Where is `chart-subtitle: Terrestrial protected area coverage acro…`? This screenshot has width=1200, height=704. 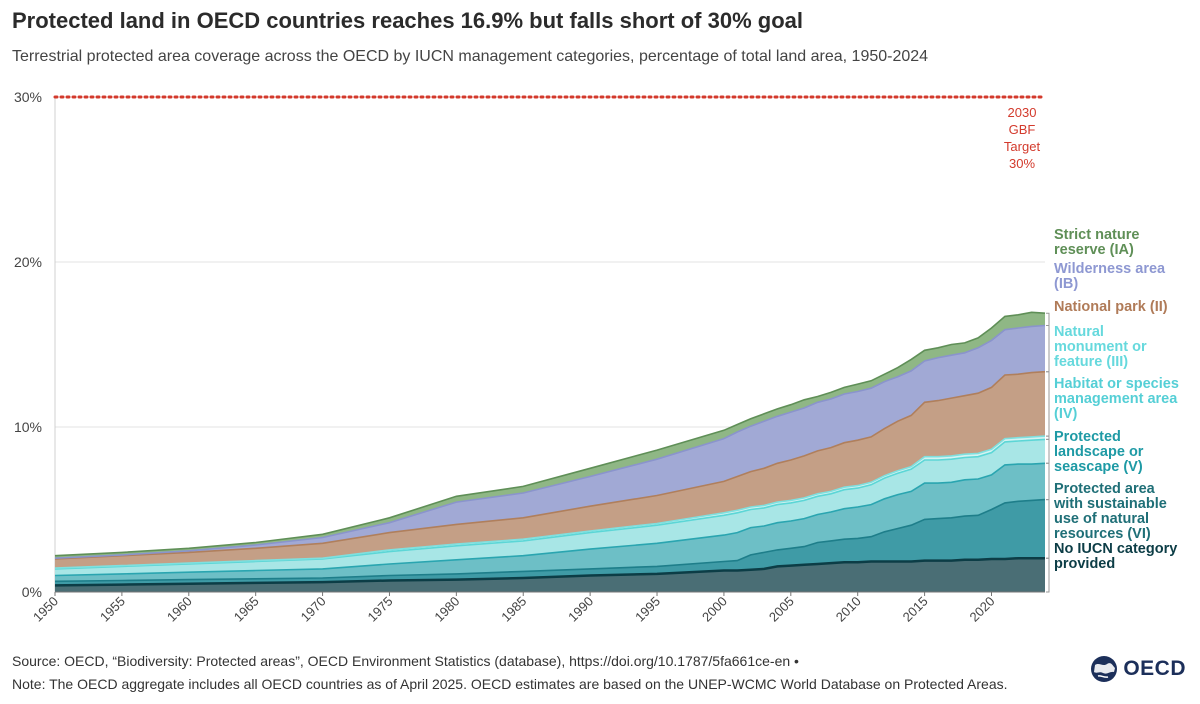
chart-subtitle: Terrestrial protected area coverage acro… is located at coordinates (470, 56).